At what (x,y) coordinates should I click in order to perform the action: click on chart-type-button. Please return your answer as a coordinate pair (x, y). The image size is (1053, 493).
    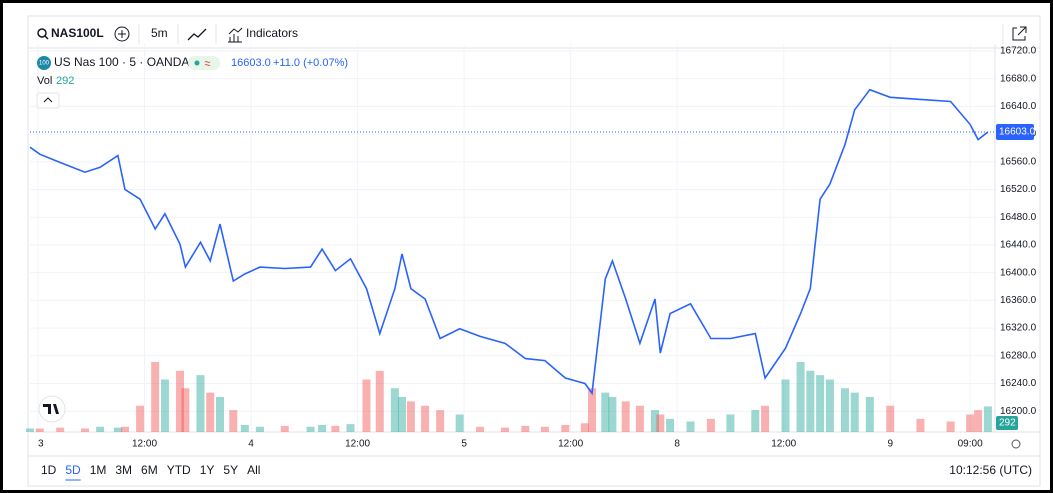
    Looking at the image, I should click on (197, 34).